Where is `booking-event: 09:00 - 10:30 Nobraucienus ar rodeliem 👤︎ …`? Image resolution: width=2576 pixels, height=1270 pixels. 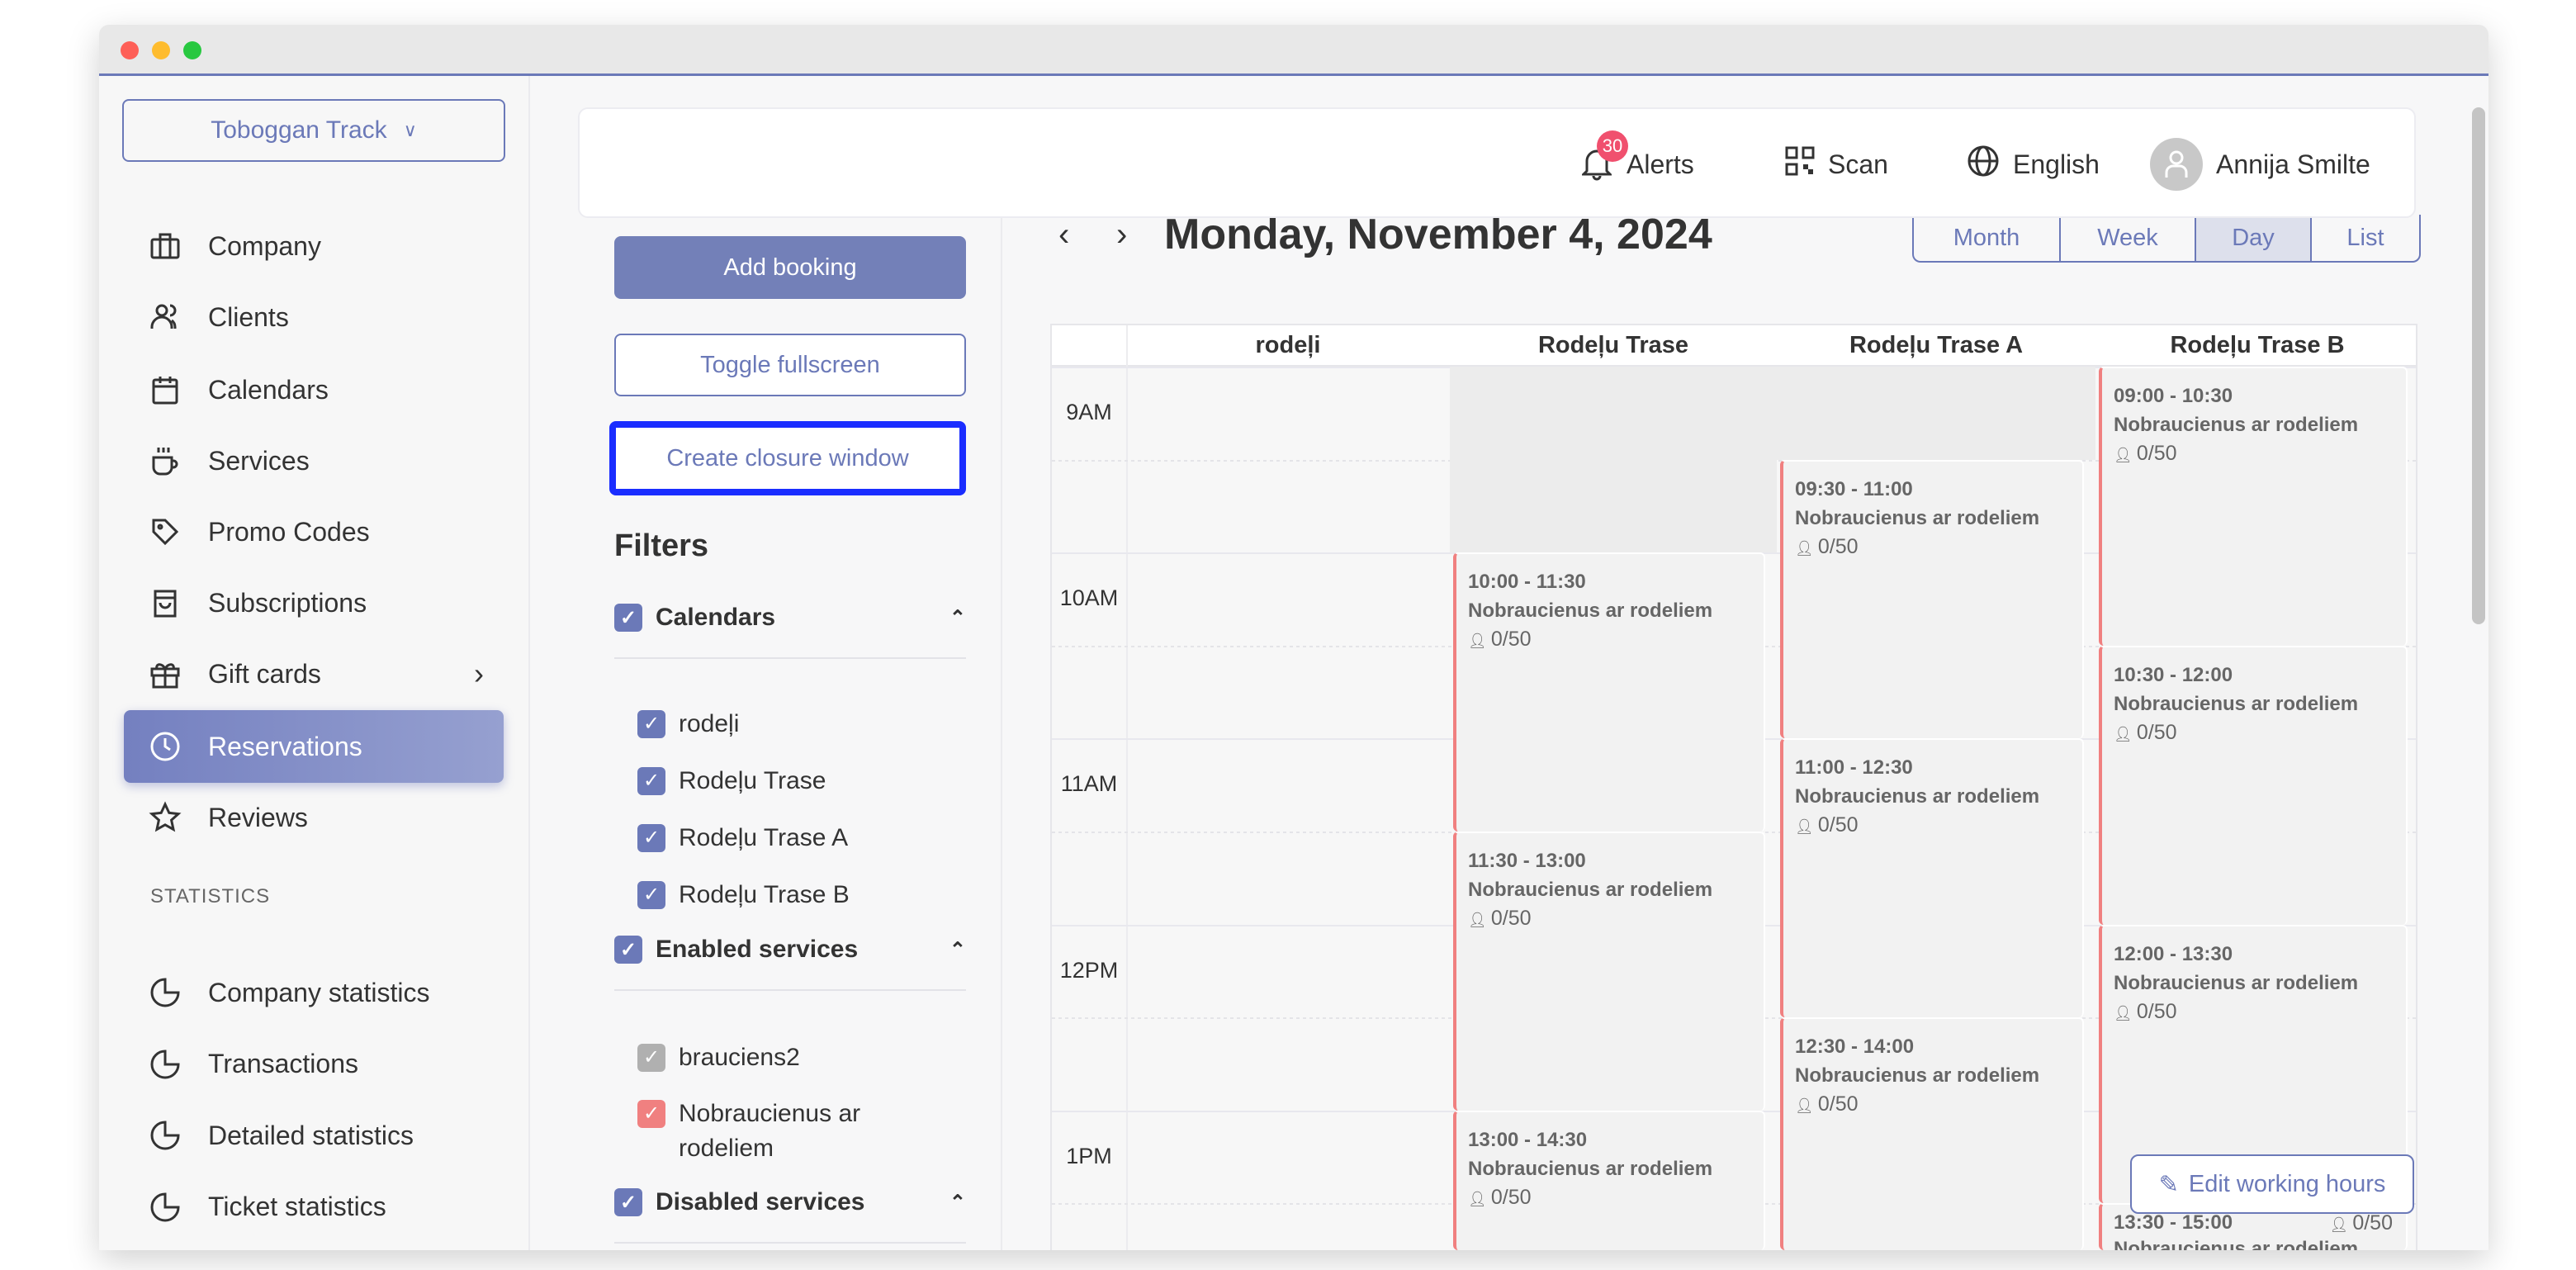 booking-event: 09:00 - 10:30 Nobraucienus ar rodeliem 👤︎ … is located at coordinates (2253, 506).